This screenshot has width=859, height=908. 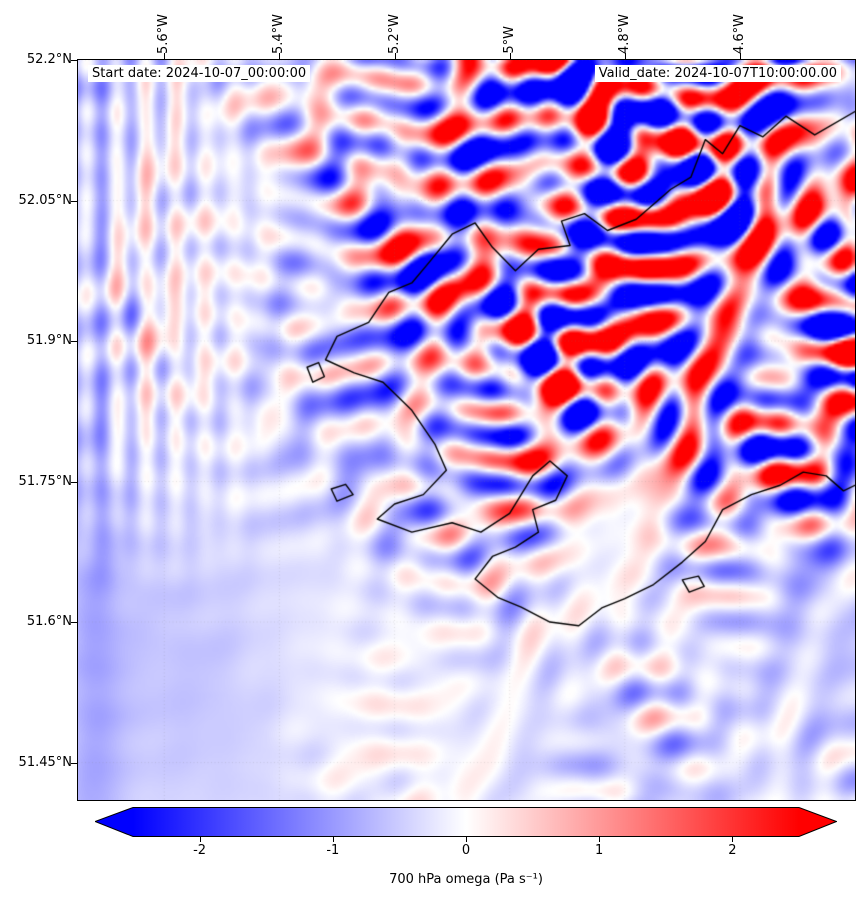 I want to click on x-tick-label: 5.4°W, so click(x=279, y=33).